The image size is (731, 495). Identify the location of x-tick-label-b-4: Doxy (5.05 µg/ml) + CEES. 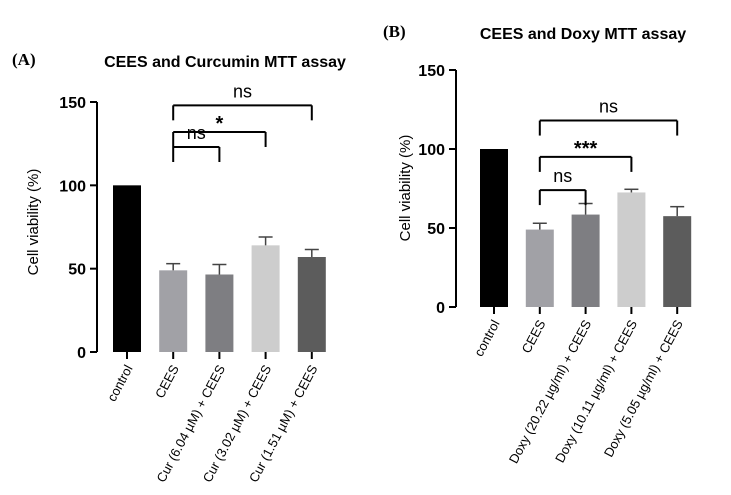
(643, 388).